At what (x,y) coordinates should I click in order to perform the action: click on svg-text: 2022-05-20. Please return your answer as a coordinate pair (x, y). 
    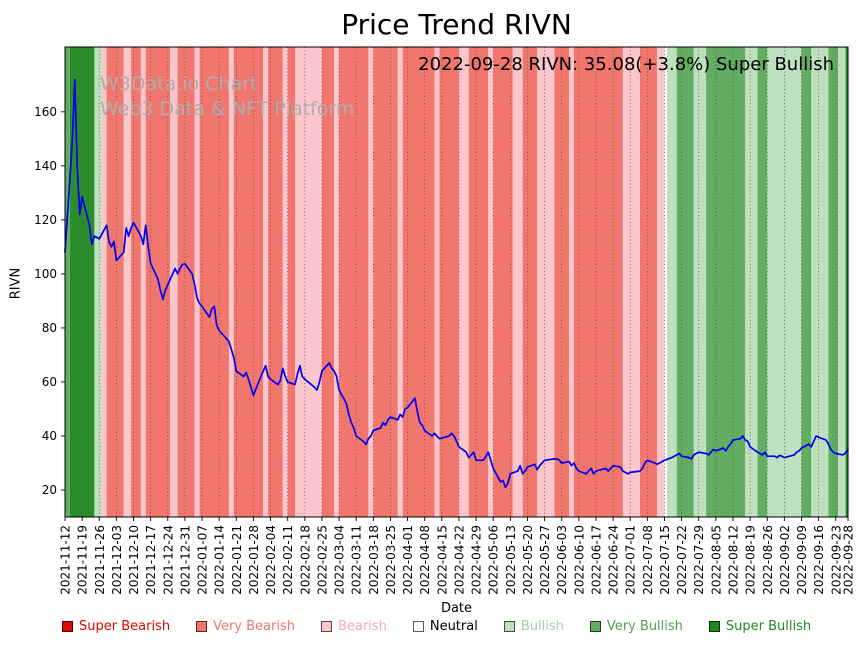
    Looking at the image, I should click on (528, 560).